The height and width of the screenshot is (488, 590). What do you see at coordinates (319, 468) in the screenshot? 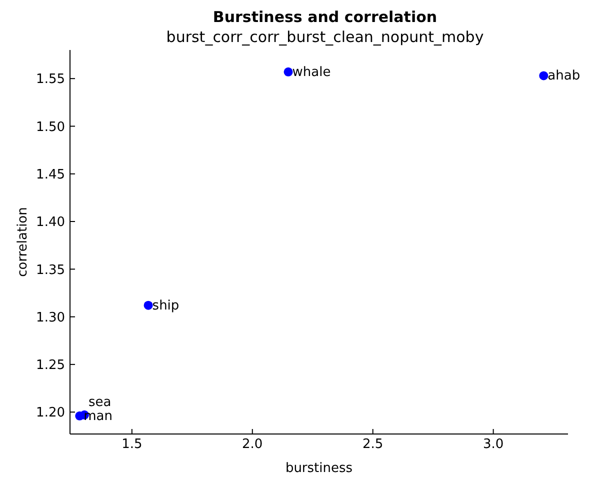
I see `x-axis-title: burstiness` at bounding box center [319, 468].